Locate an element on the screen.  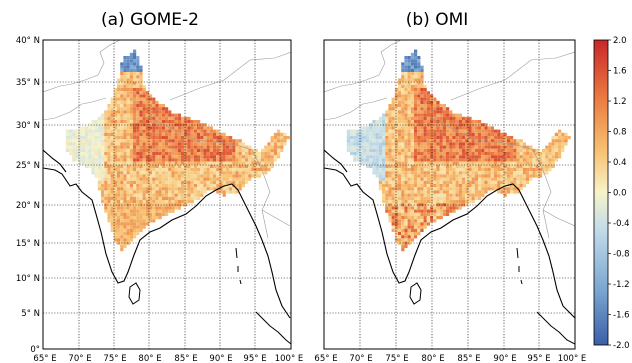
lon-label: 75° E is located at coordinates (114, 358).